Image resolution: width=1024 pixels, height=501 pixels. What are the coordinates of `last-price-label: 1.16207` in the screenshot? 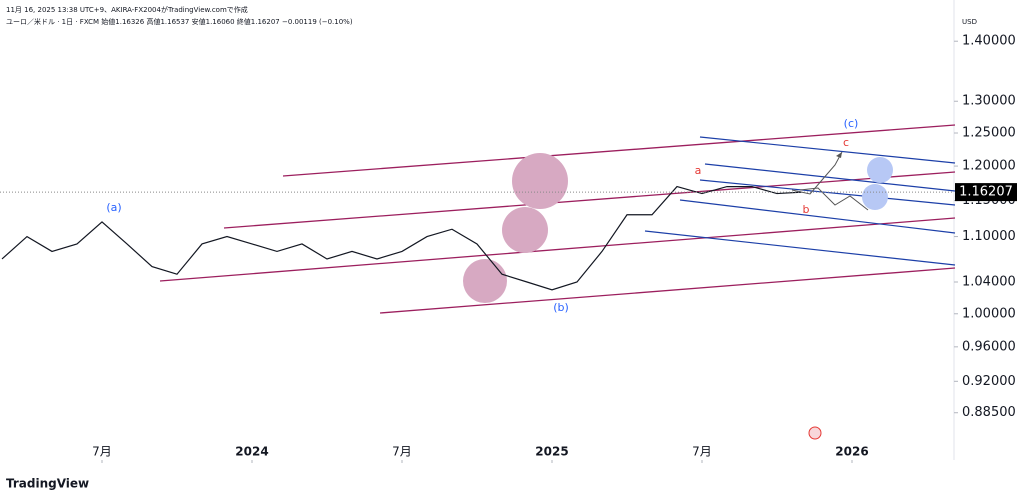 It's located at (986, 192).